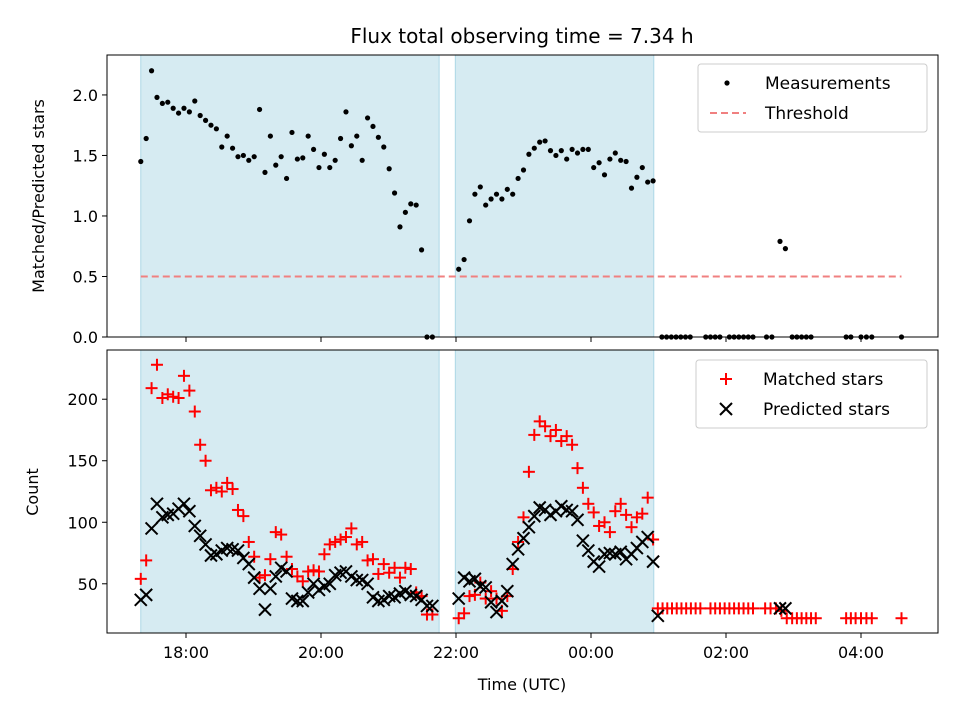 The width and height of the screenshot is (960, 720). Describe the element at coordinates (82, 522) in the screenshot. I see `bottom-y-tick-label: 100` at that location.